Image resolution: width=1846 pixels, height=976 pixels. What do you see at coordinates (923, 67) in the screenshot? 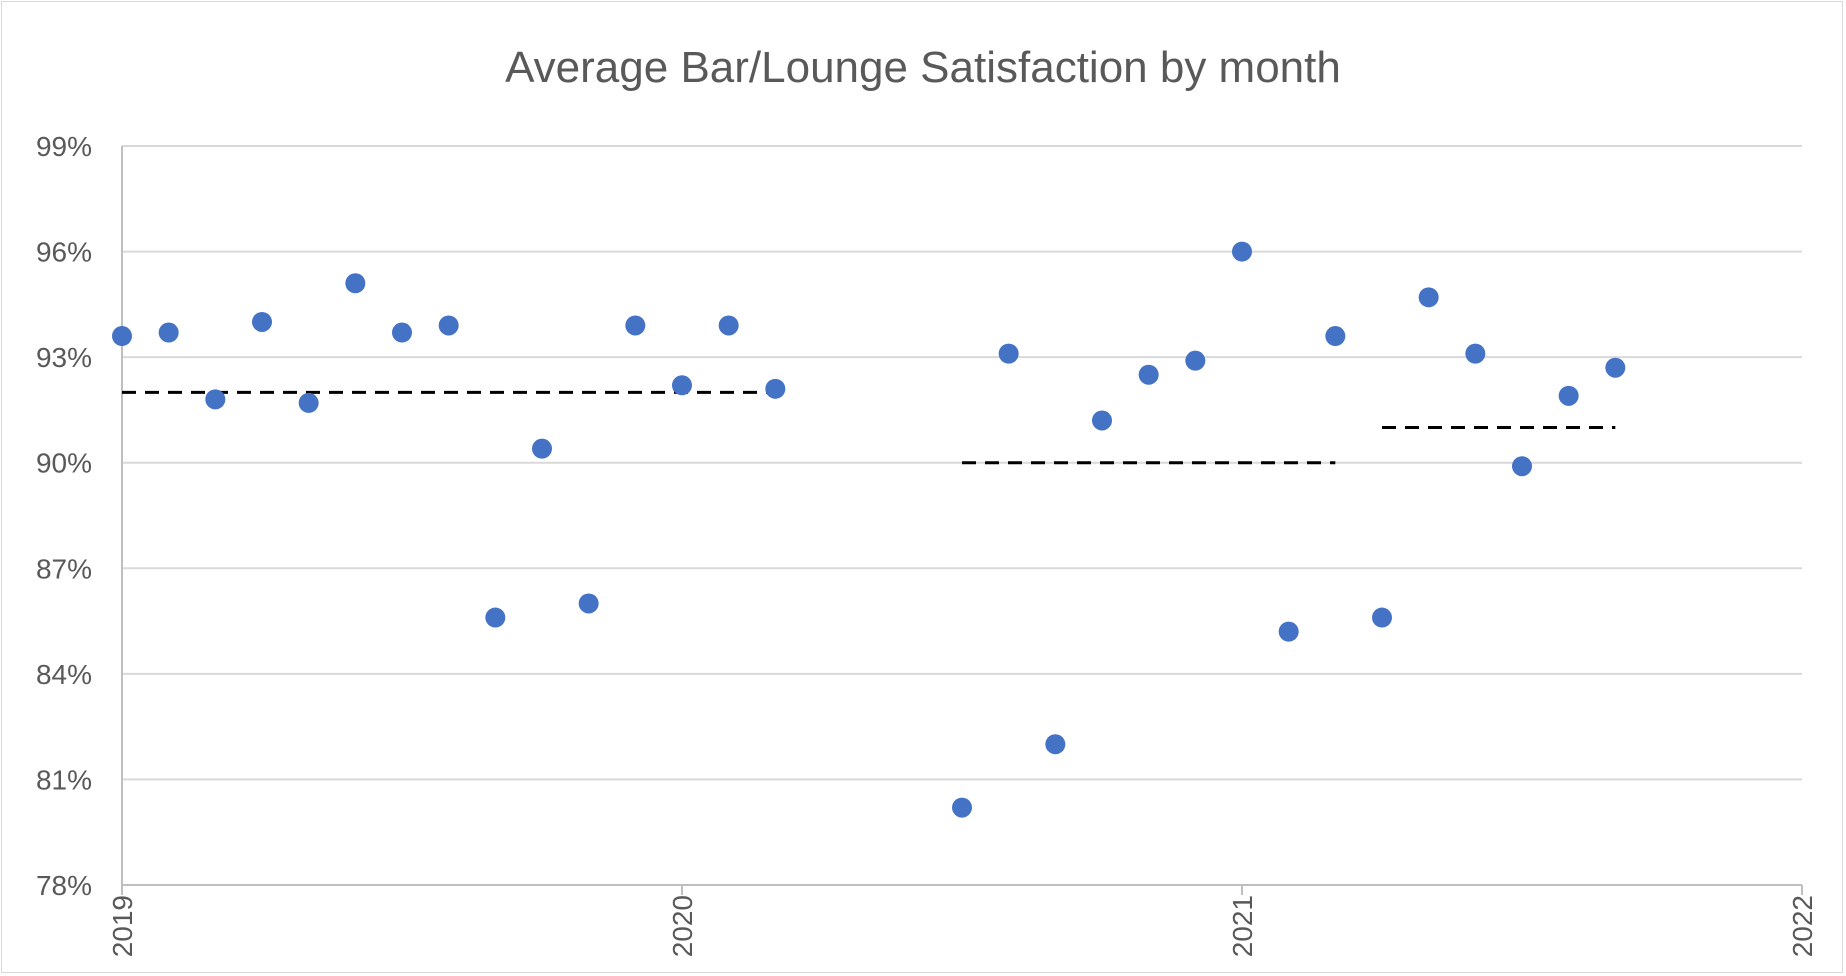
I see `chart-title: Average Bar/Lounge Satisfaction by month` at bounding box center [923, 67].